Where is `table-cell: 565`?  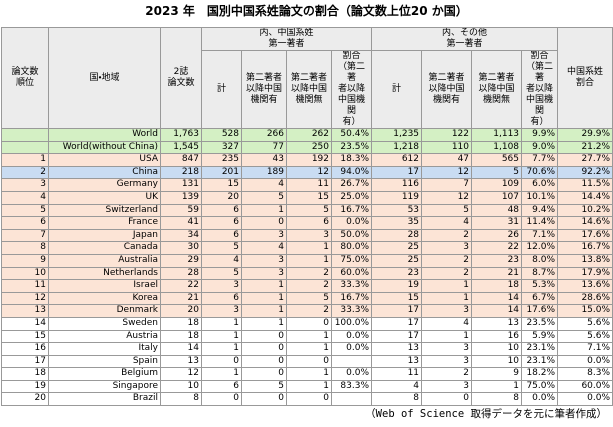
table-cell: 565 is located at coordinates (497, 160).